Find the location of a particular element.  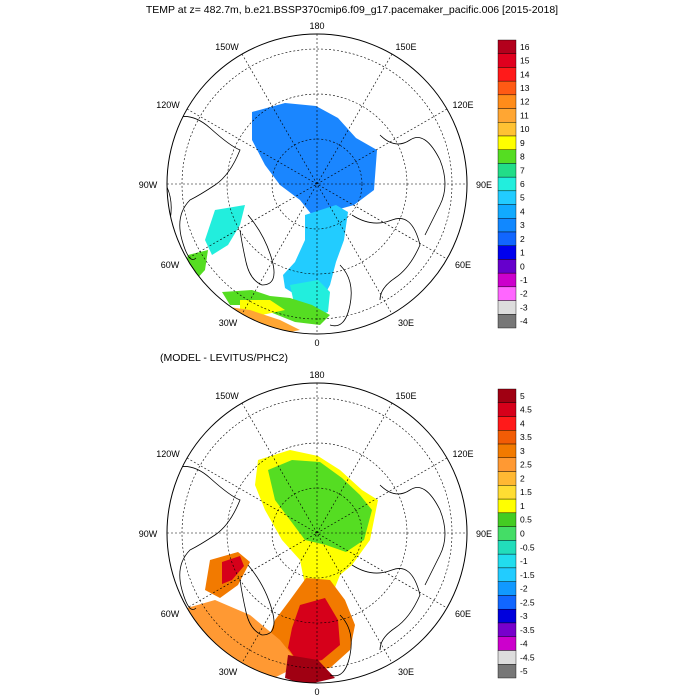

top-label-30w: 30W is located at coordinates (228, 323).